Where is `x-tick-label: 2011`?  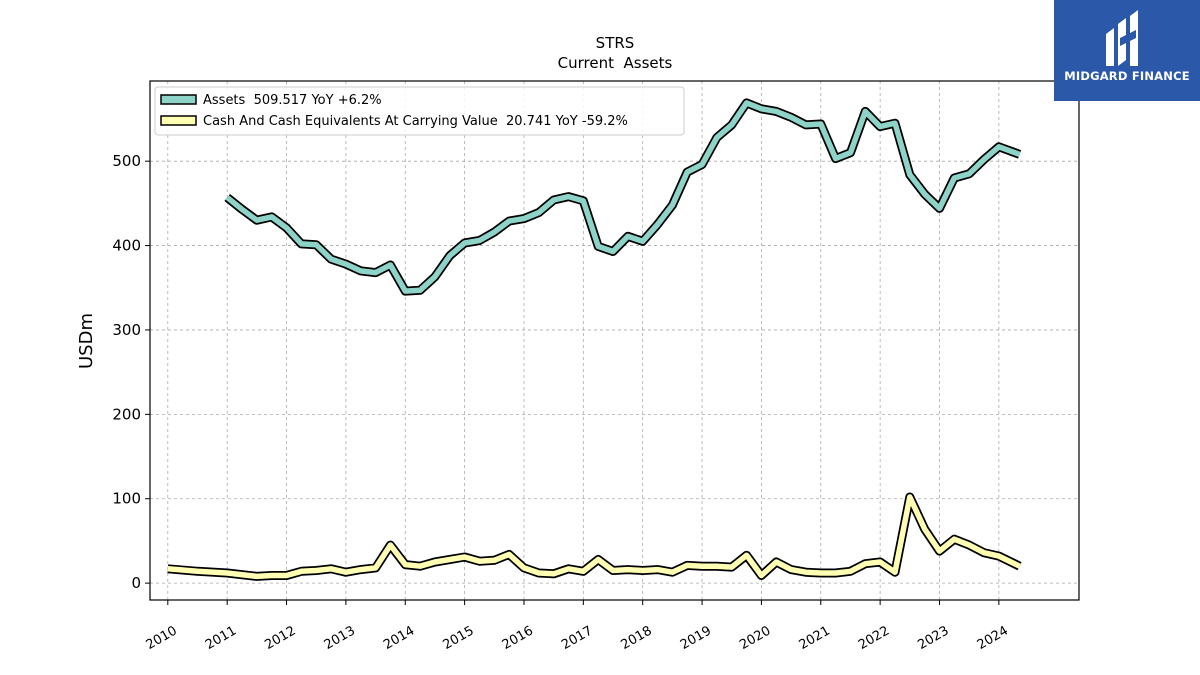
x-tick-label: 2011 is located at coordinates (221, 638).